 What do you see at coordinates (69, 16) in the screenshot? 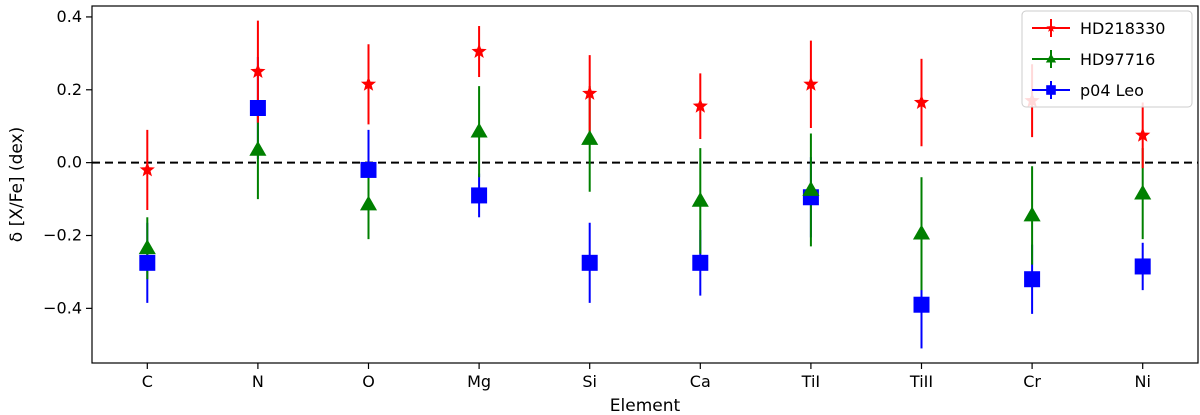
I see `y-tick-label: 0.4` at bounding box center [69, 16].